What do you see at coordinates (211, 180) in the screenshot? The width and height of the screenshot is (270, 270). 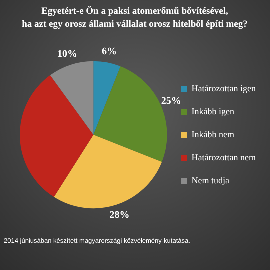 I see `legend-label: Nem tudja` at bounding box center [211, 180].